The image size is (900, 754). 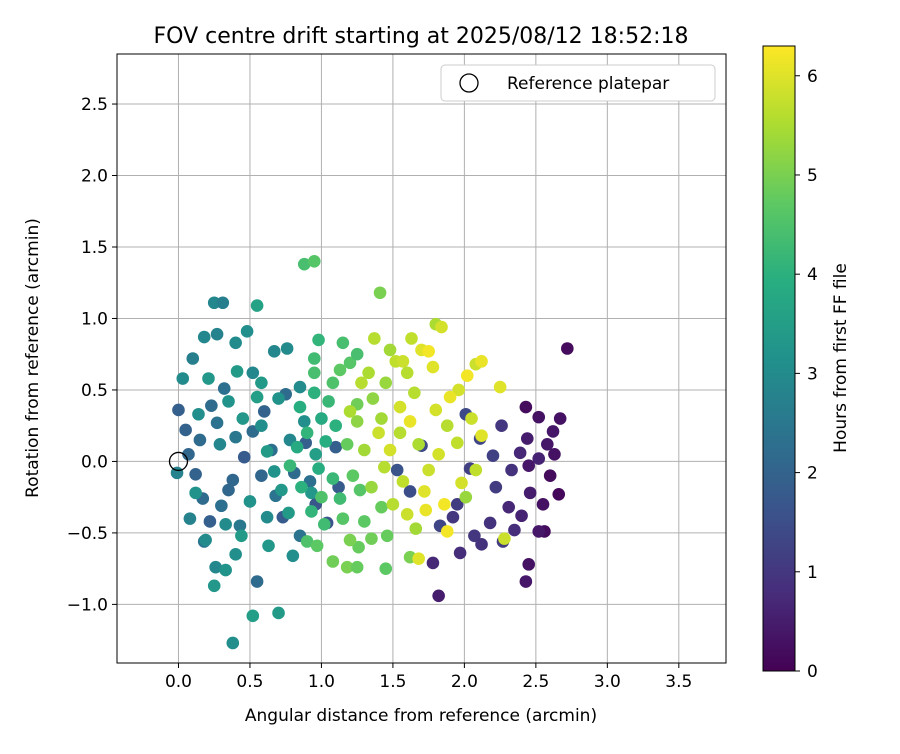 I want to click on colorbar-tick-label: 0, so click(x=812, y=672).